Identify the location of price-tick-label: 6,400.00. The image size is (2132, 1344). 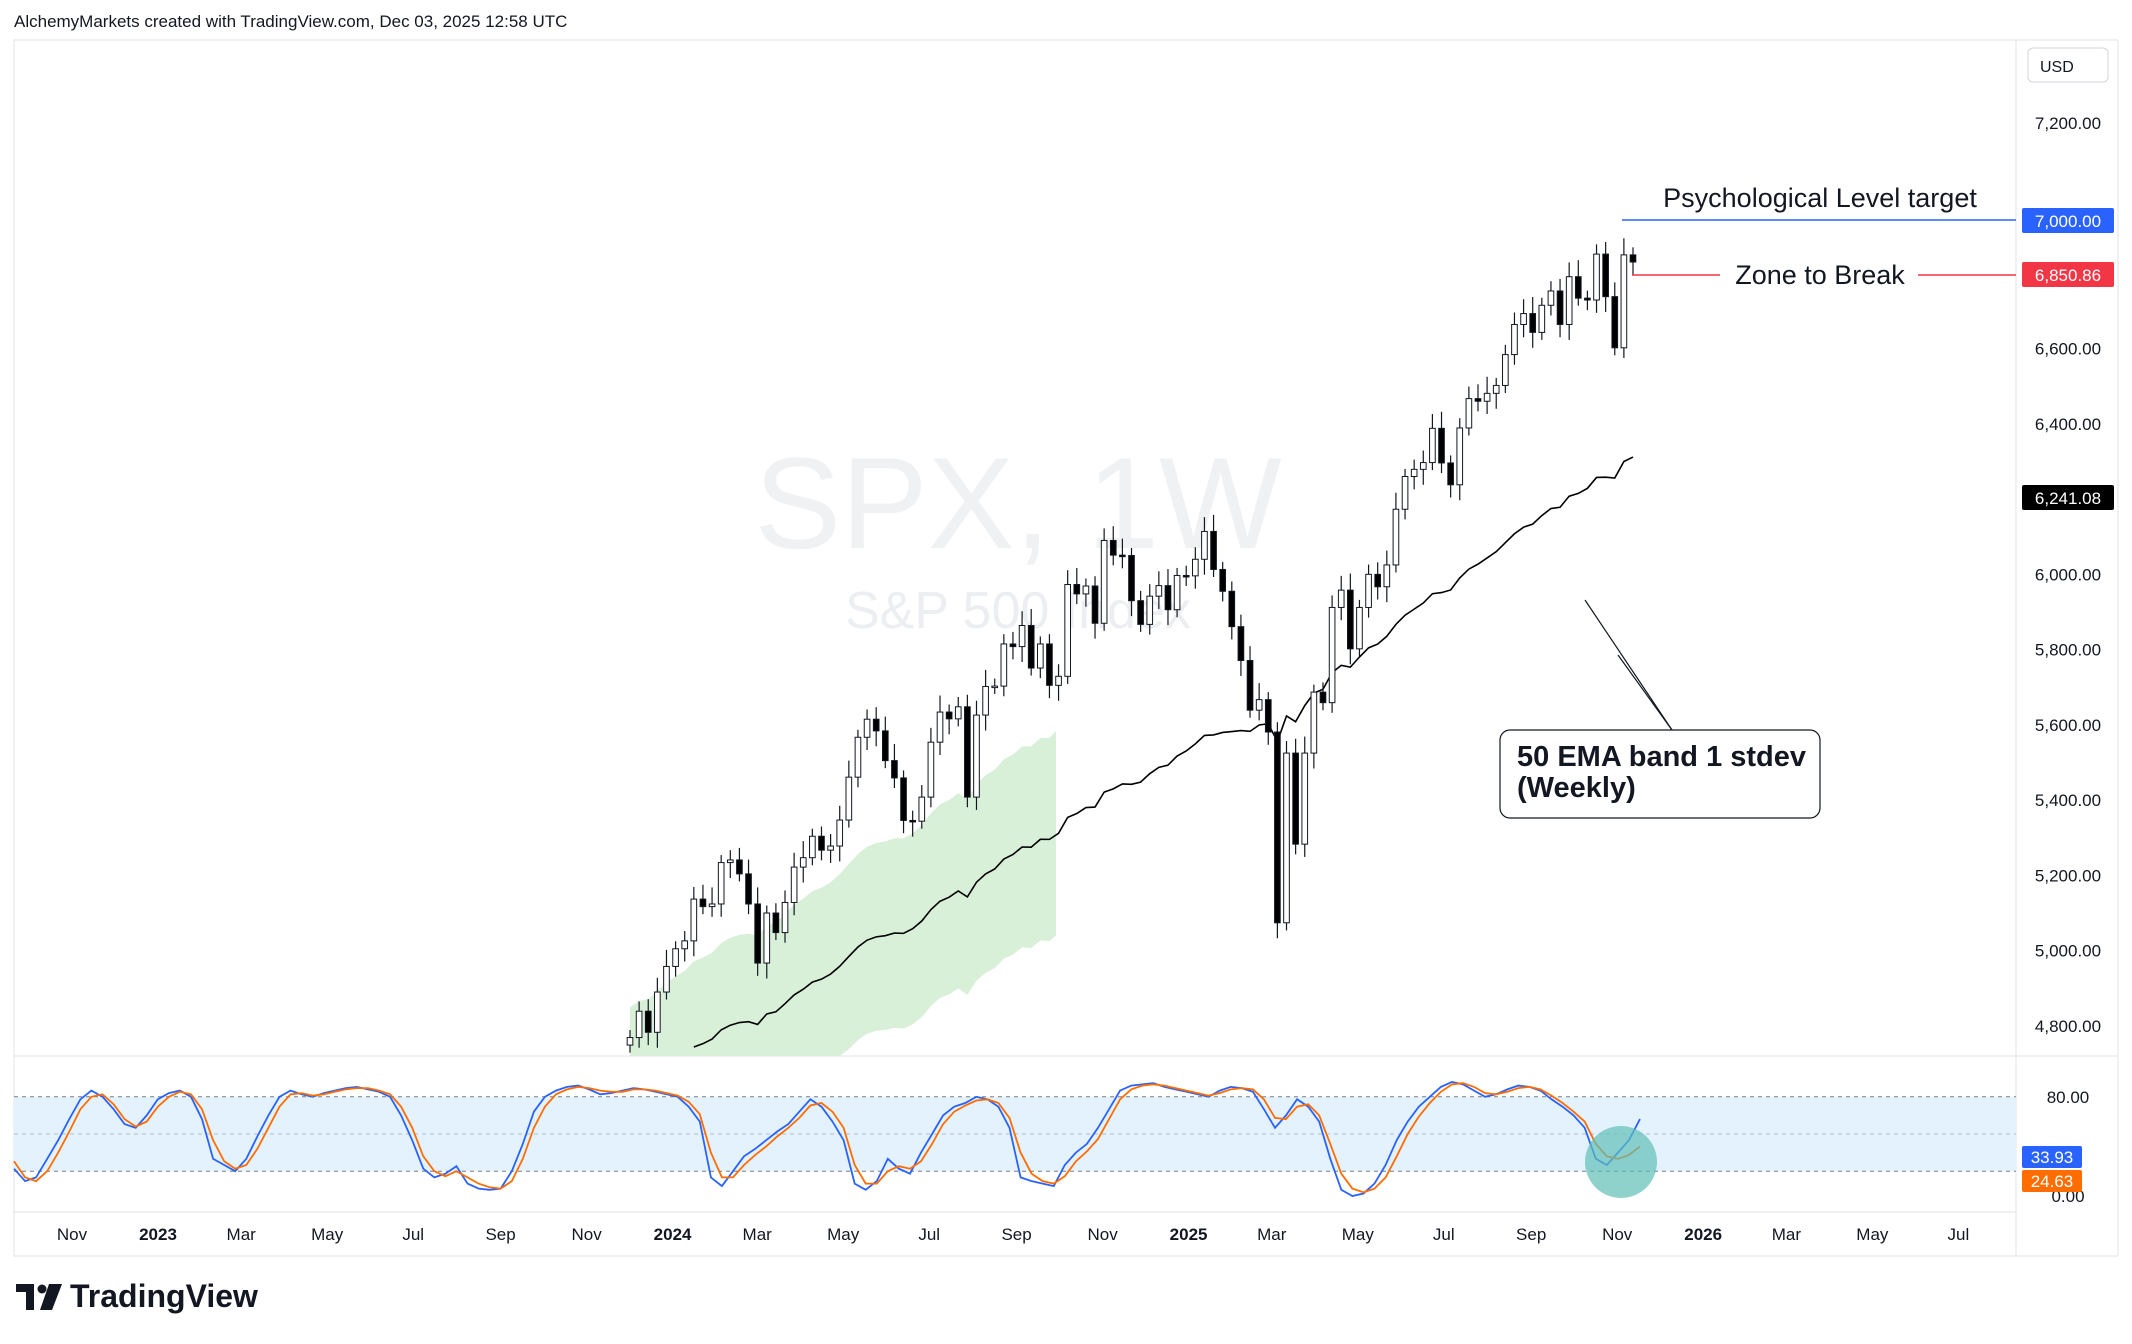
(2068, 424).